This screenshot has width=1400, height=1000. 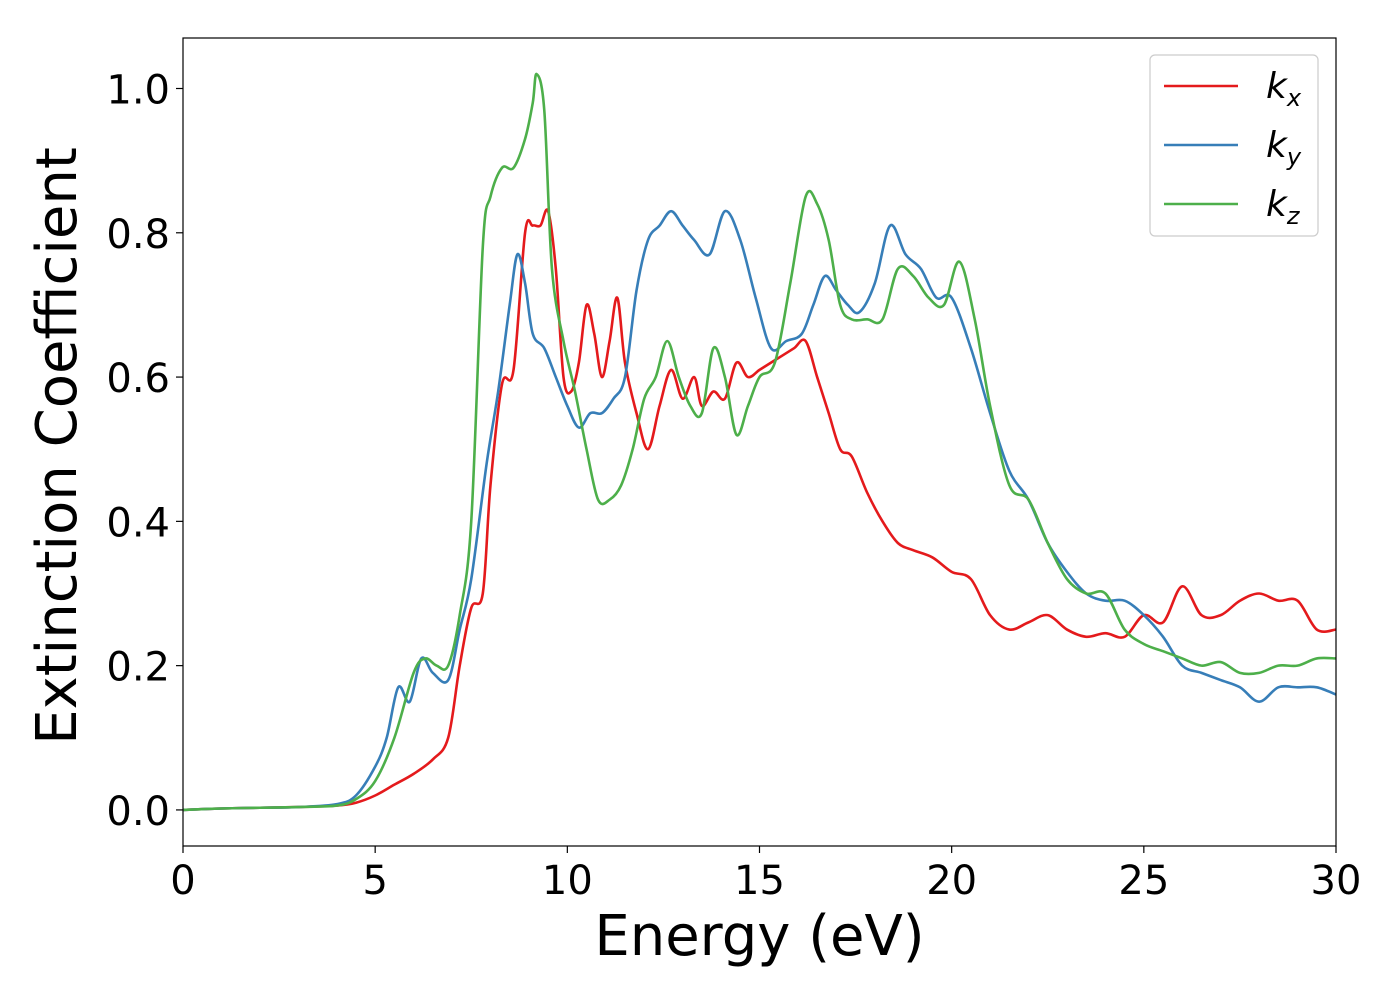 I want to click on y-tick-label: 0.8, so click(x=138, y=235).